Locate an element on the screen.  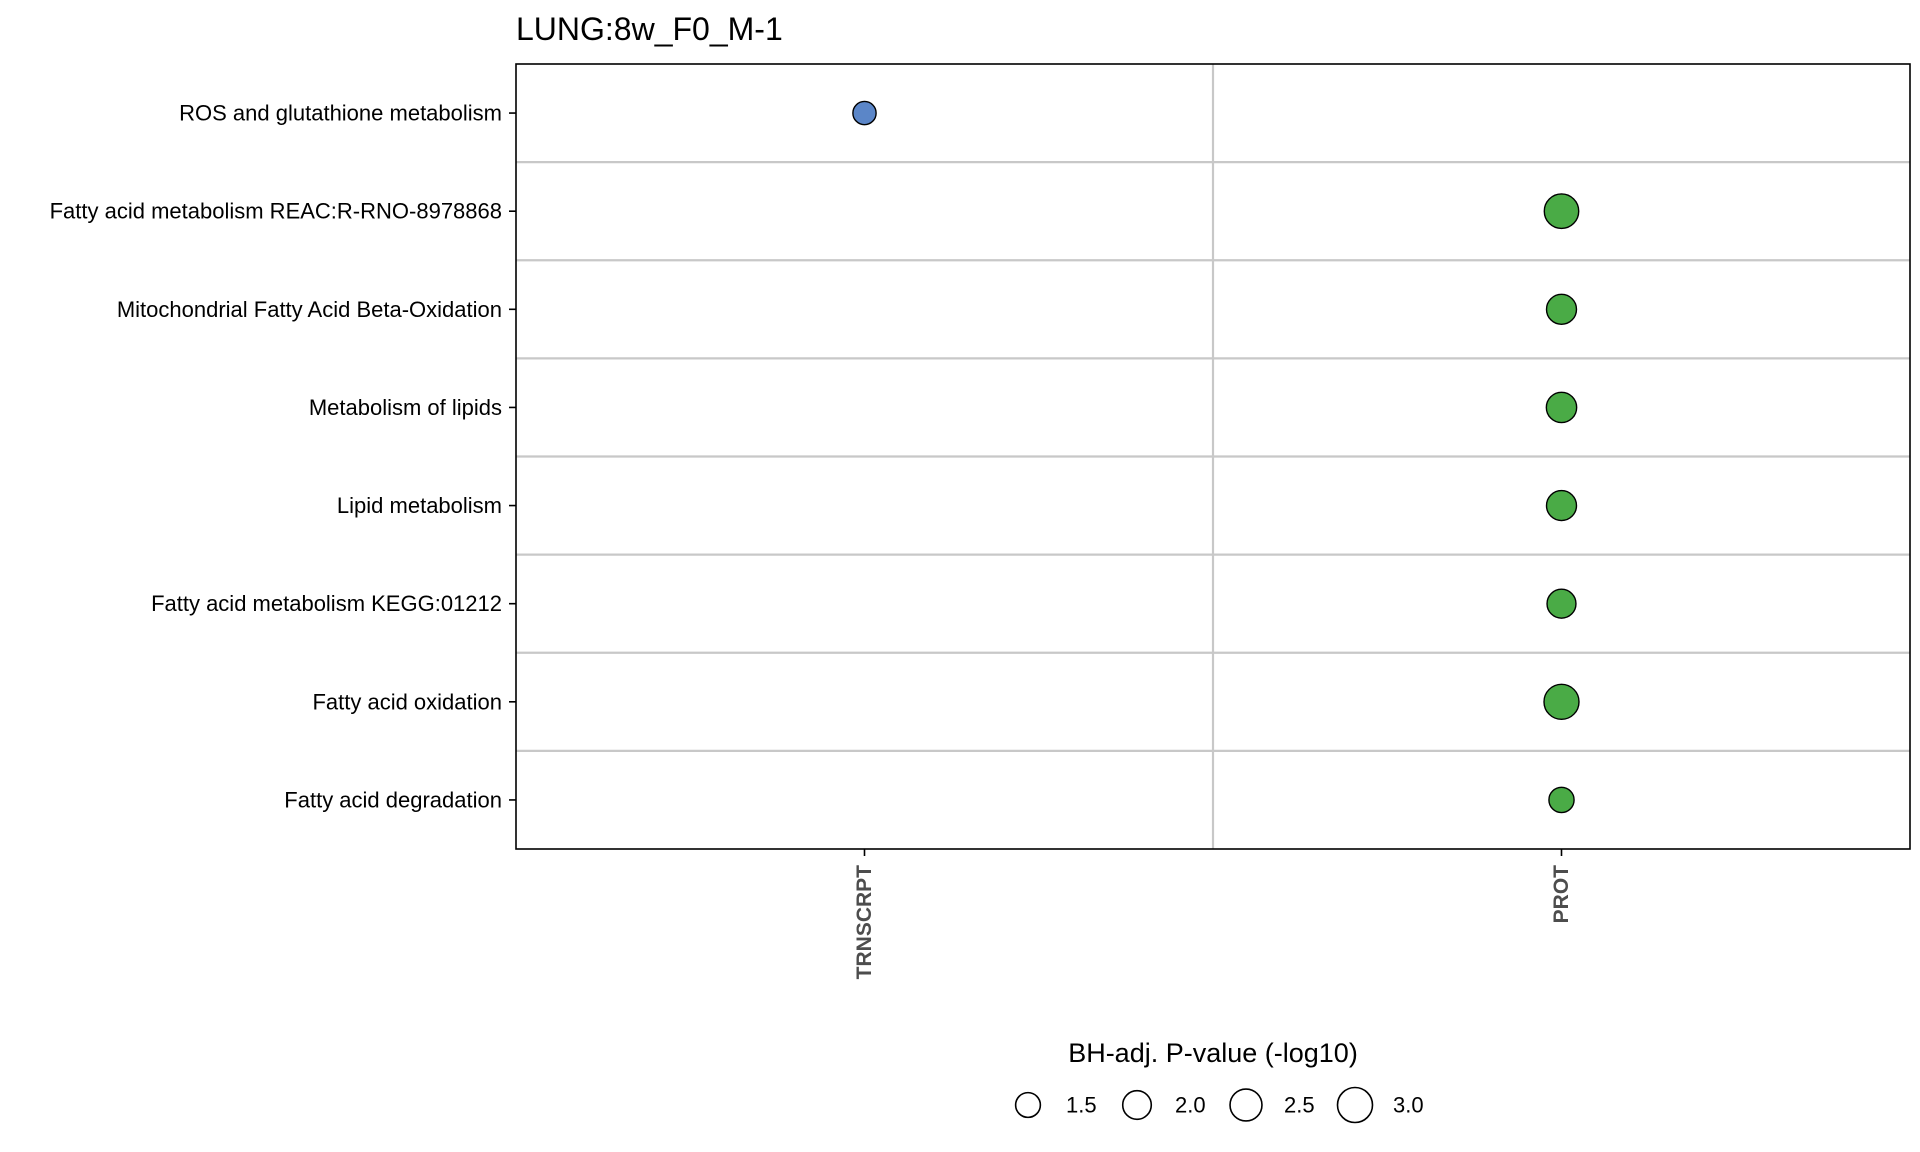
x-tick-label: TRNSCRPT is located at coordinates (864, 922).